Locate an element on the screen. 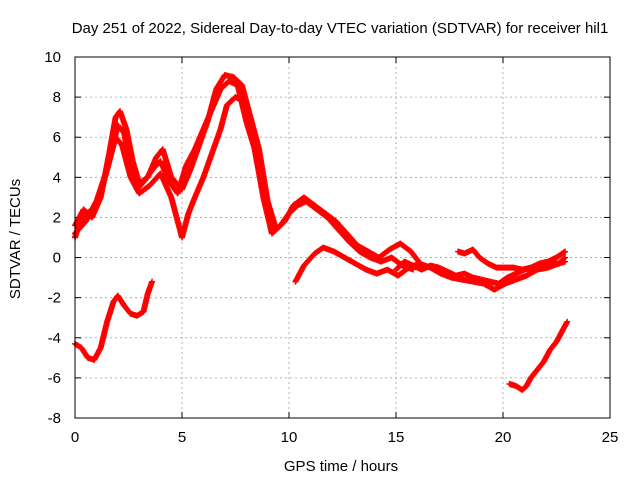 This screenshot has width=640, height=480. y-tick-label: 10 is located at coordinates (52, 57).